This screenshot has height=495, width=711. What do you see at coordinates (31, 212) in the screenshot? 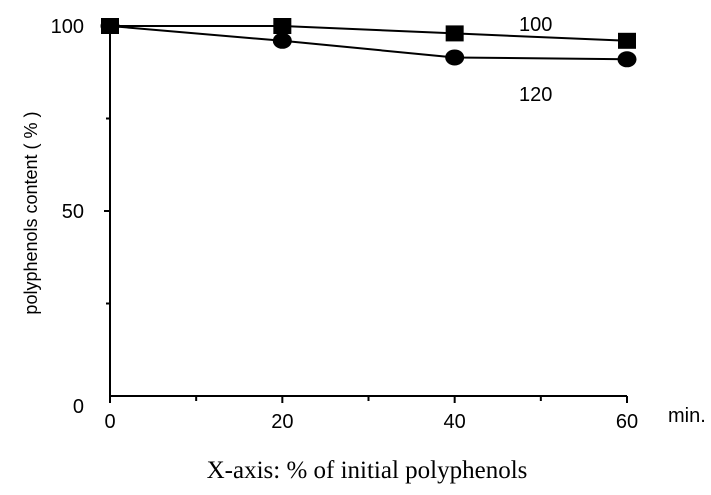
I see `y-axis-label: polyphenols content ( % )` at bounding box center [31, 212].